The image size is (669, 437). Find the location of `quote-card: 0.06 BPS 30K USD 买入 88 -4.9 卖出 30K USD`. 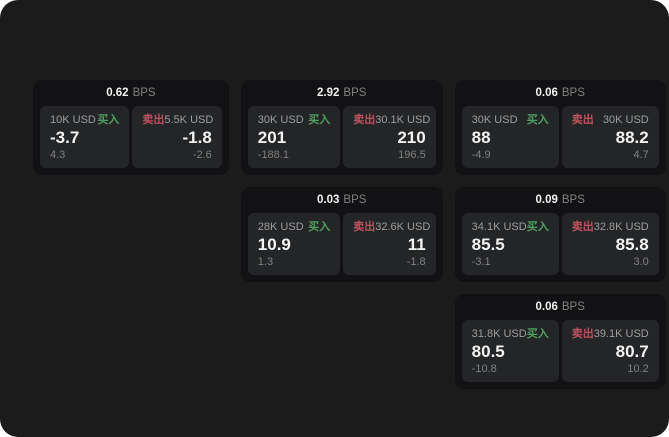

quote-card: 0.06 BPS 30K USD 买入 88 -4.9 卖出 30K USD is located at coordinates (560, 127).